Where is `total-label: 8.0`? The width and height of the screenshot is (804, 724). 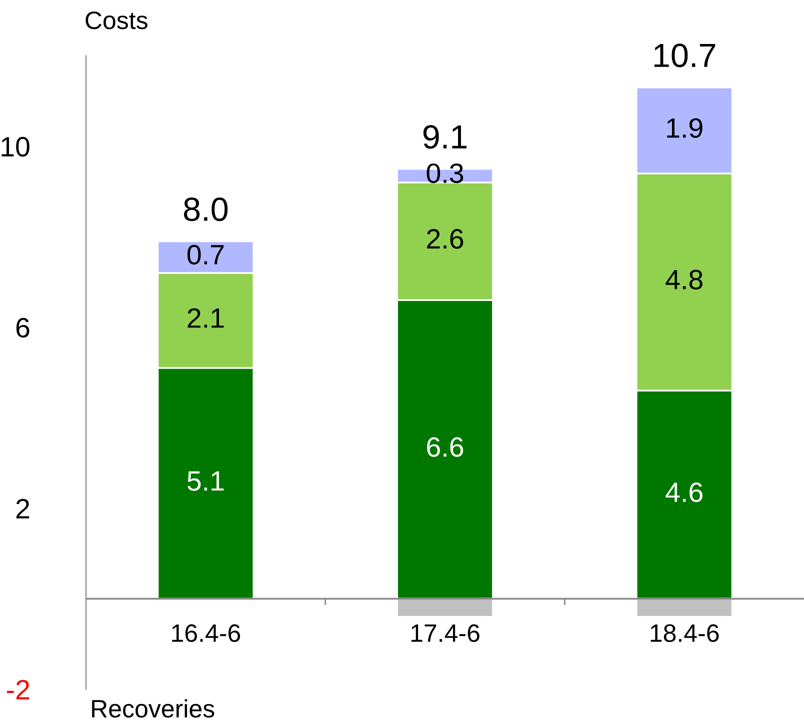
total-label: 8.0 is located at coordinates (206, 210).